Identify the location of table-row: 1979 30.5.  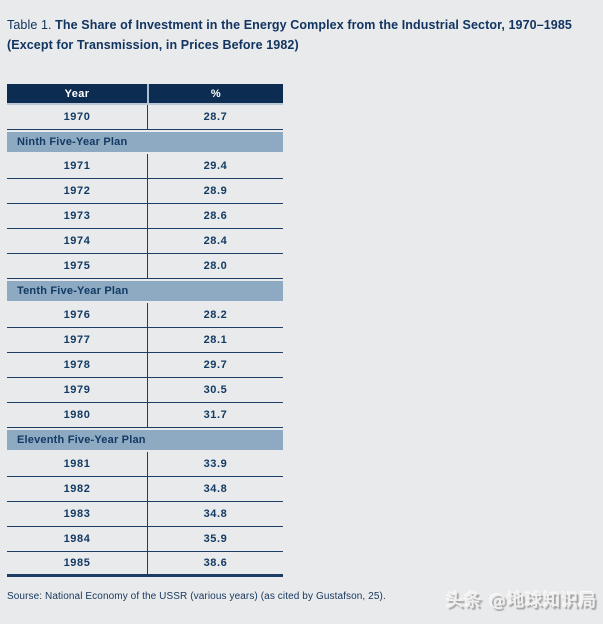
(145, 390).